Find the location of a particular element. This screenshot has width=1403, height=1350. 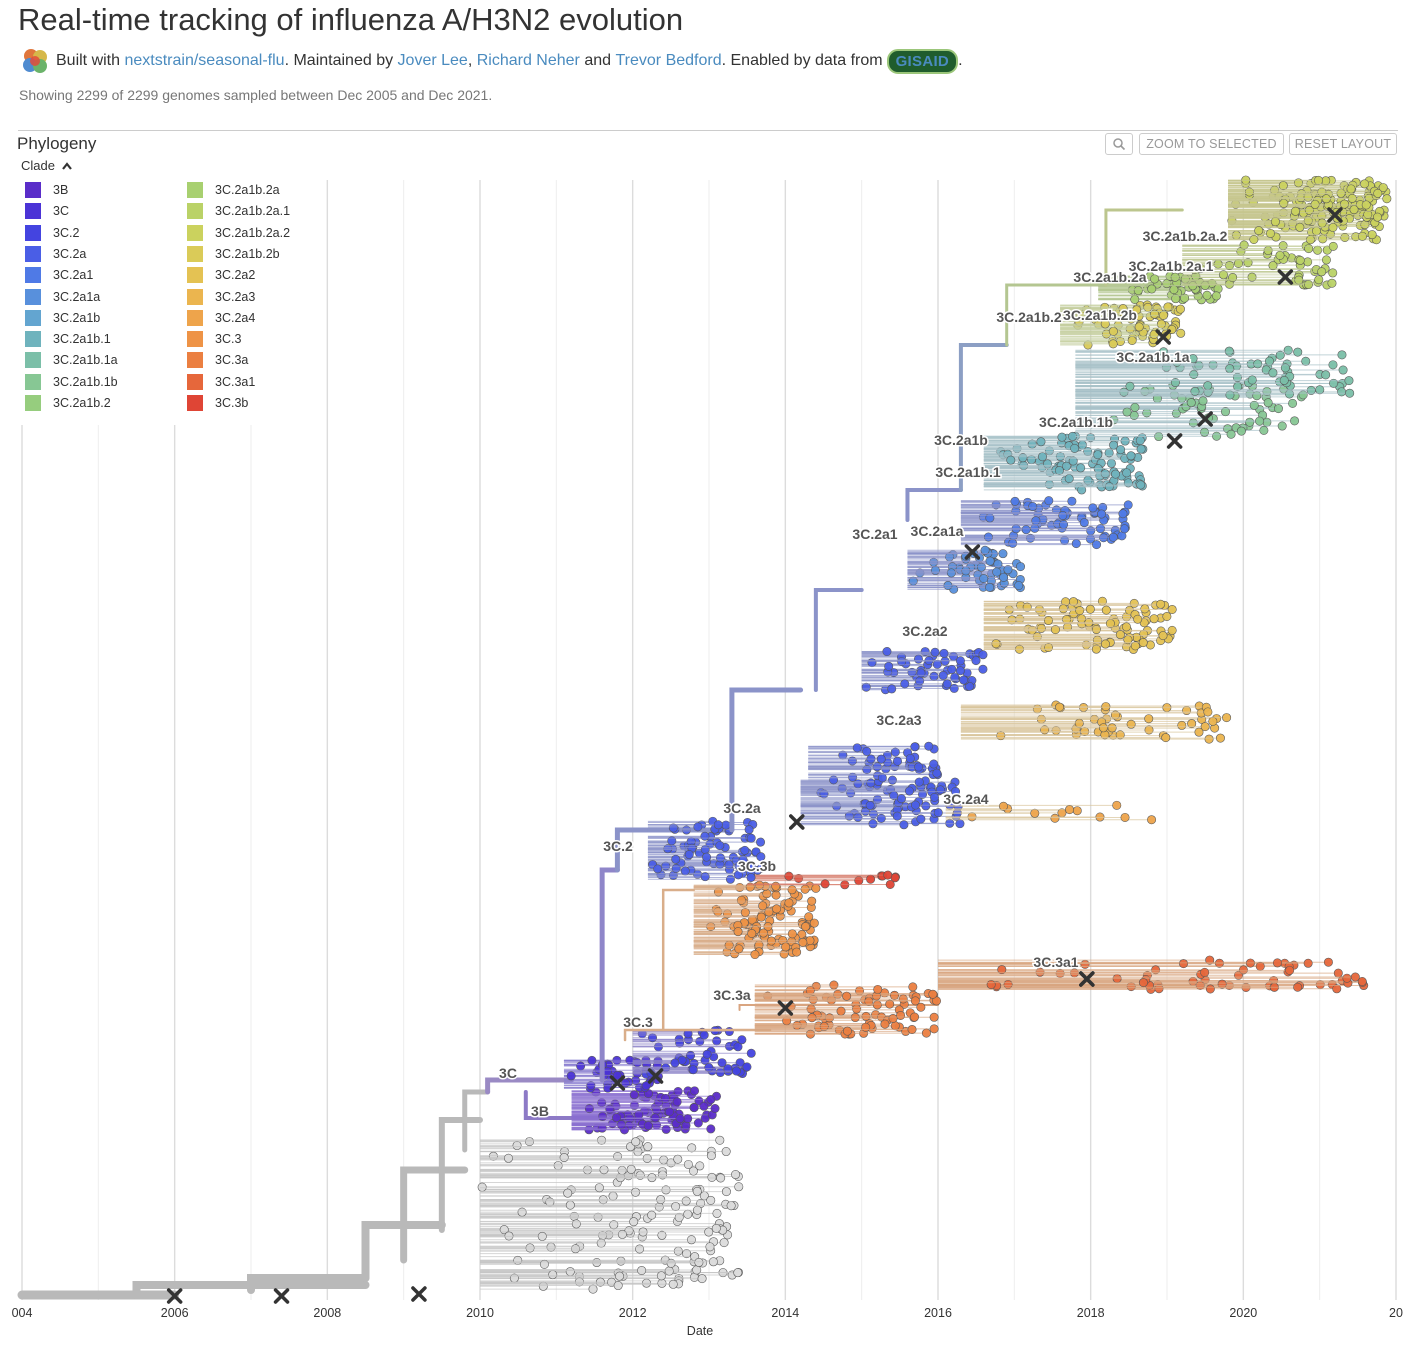

legend-item: 3C.2a1b.2a is located at coordinates (233, 190).